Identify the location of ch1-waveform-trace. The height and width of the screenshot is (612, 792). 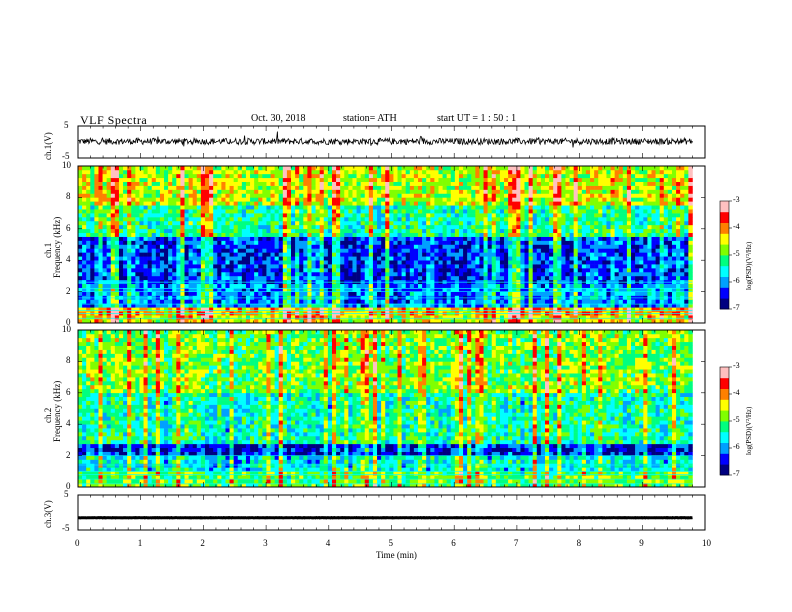
(385, 139).